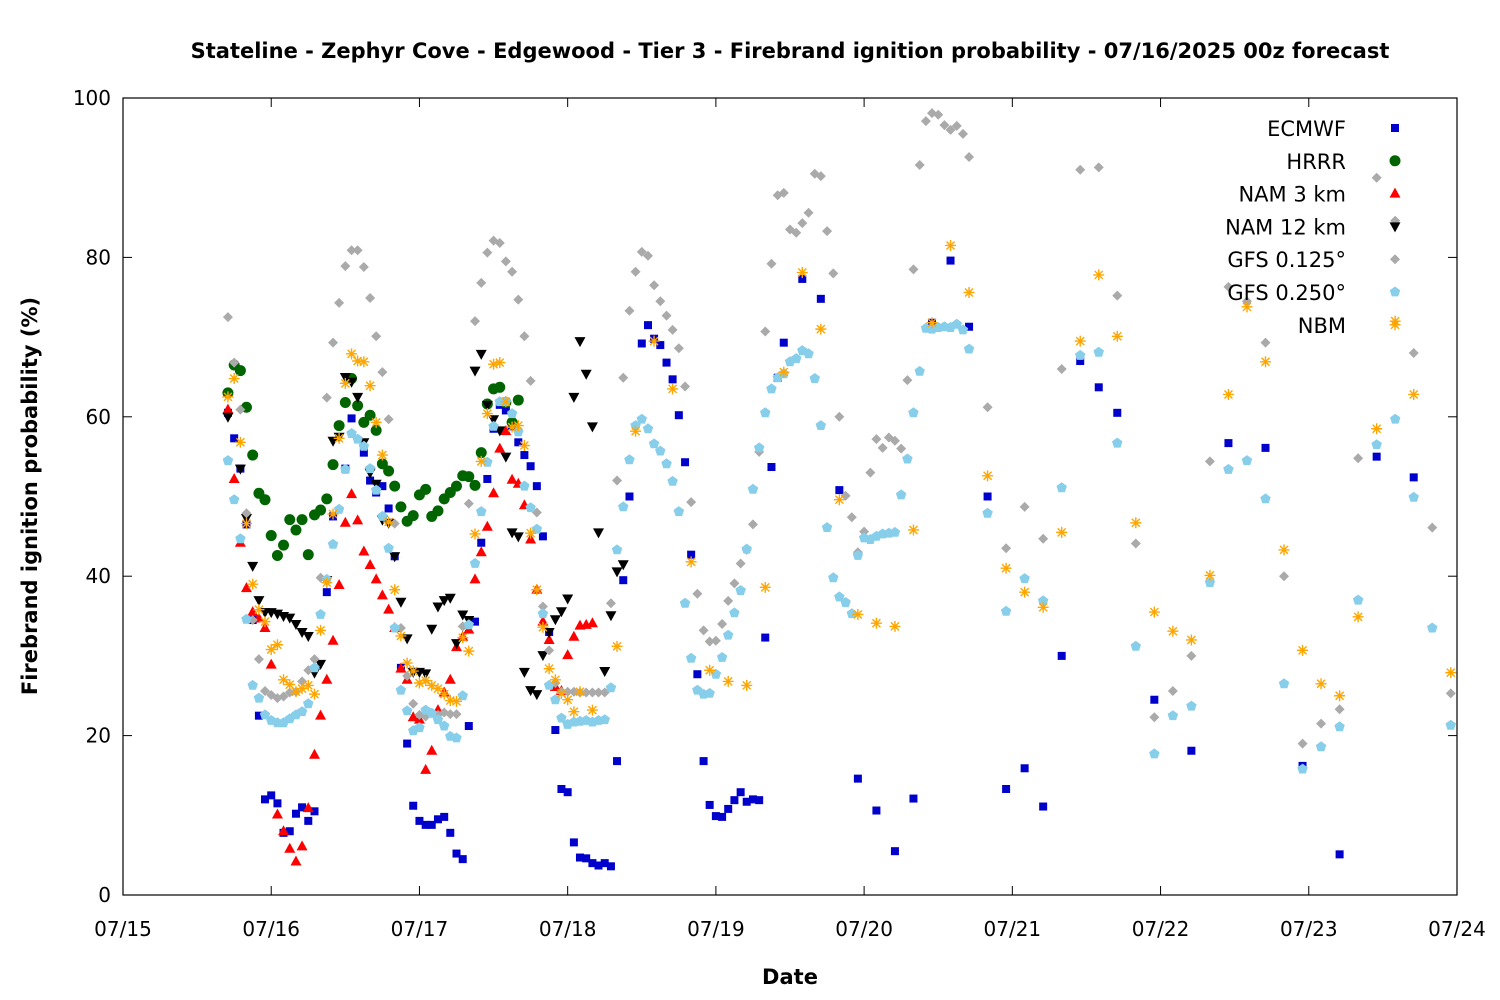  I want to click on legend-label-hrrr: HRRR, so click(1316, 162).